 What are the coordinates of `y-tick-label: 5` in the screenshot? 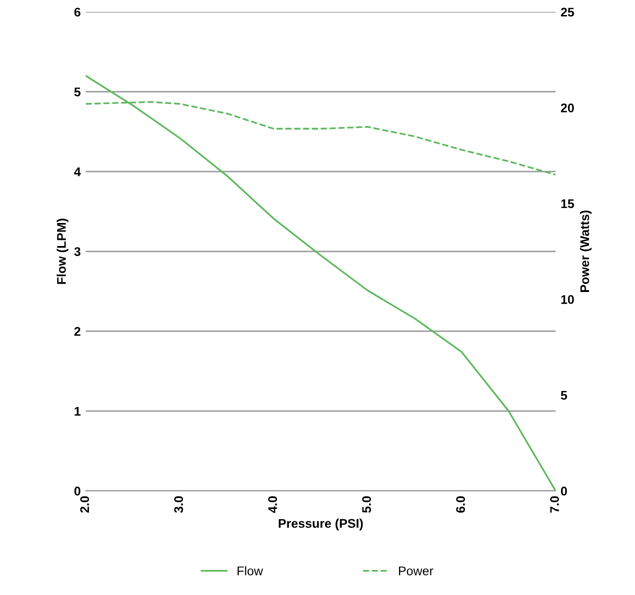 It's located at (77, 92).